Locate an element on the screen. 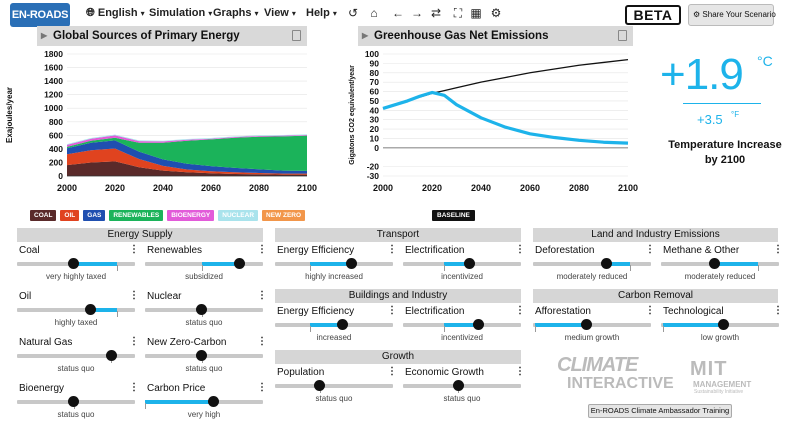 The width and height of the screenshot is (800, 427). en-roads-logo: EN-ROADS is located at coordinates (40, 15).